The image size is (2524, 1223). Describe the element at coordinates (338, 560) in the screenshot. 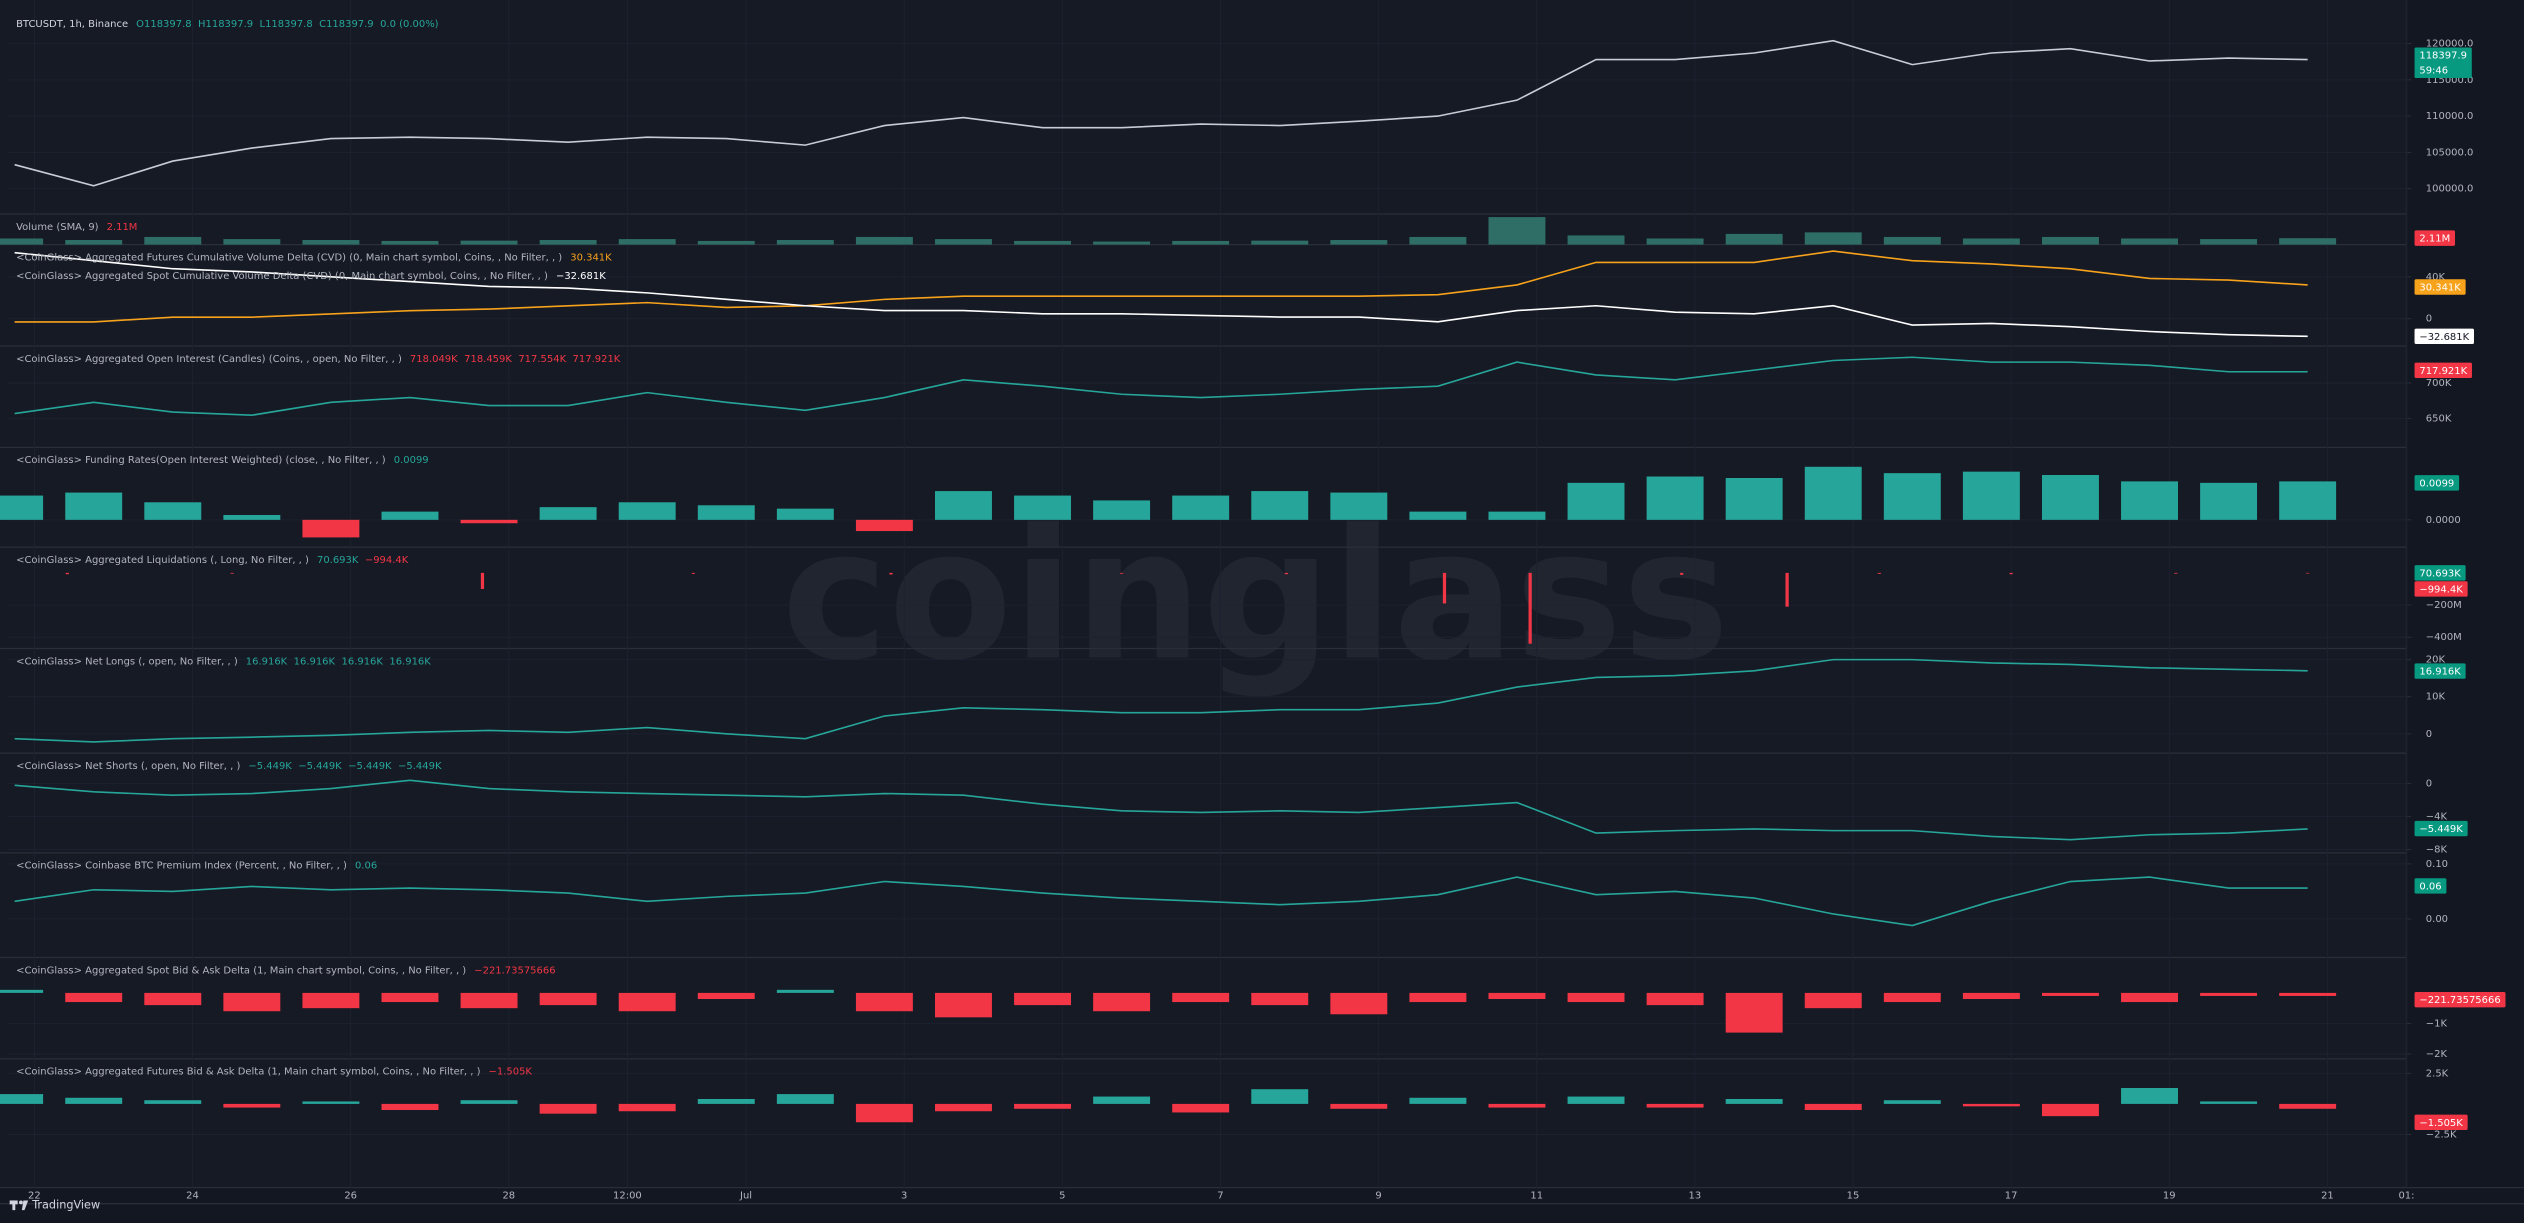

I see `legend-value: 70.693K` at that location.